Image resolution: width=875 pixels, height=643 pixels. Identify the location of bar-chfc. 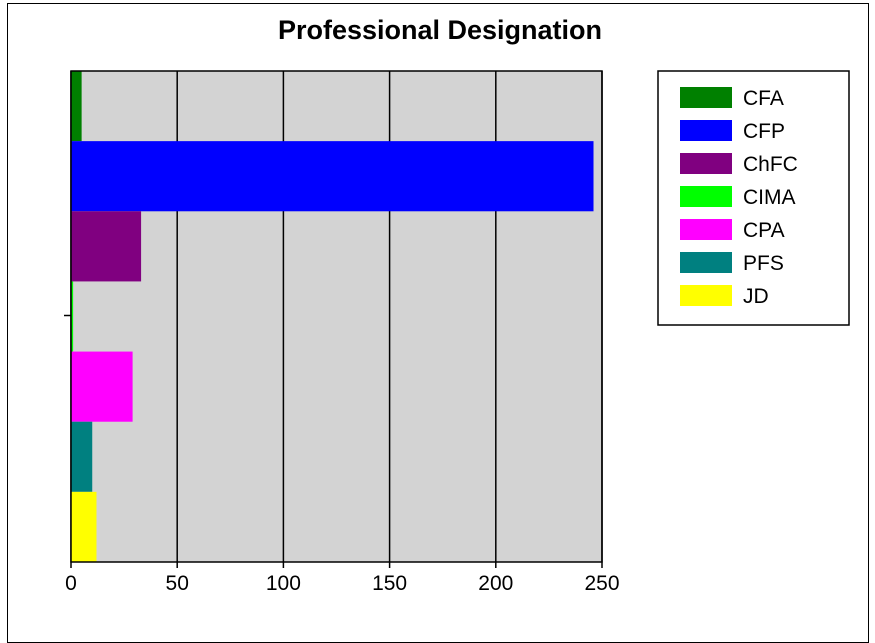
(106, 246).